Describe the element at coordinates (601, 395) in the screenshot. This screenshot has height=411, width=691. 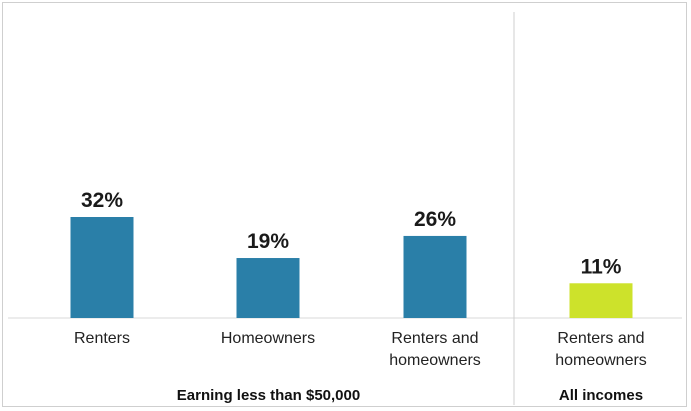
I see `group-label: All incomes` at that location.